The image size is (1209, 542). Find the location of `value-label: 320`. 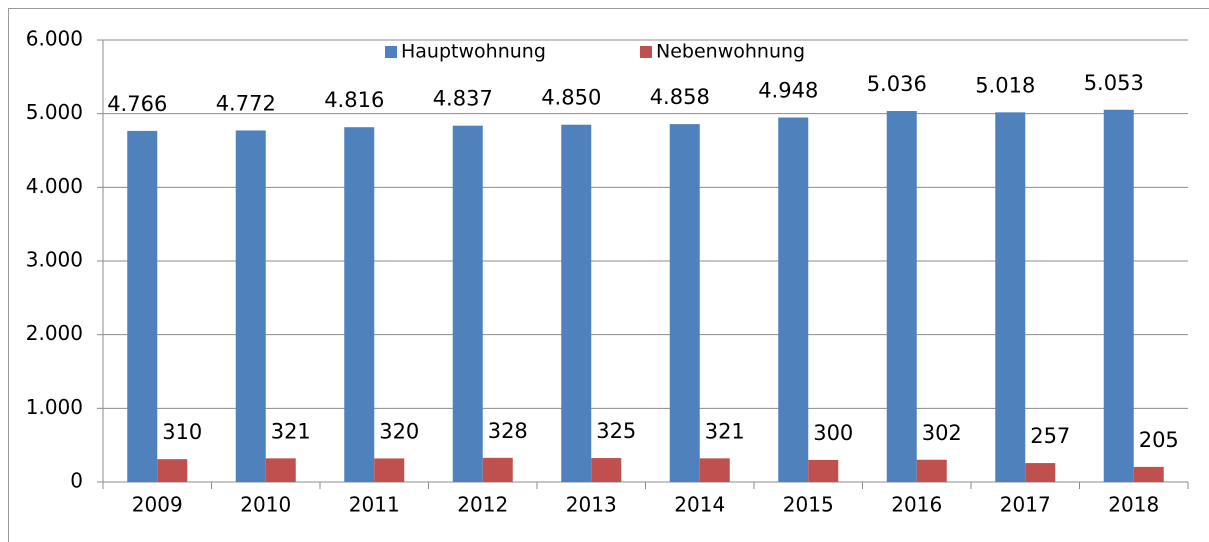

value-label: 320 is located at coordinates (399, 431).